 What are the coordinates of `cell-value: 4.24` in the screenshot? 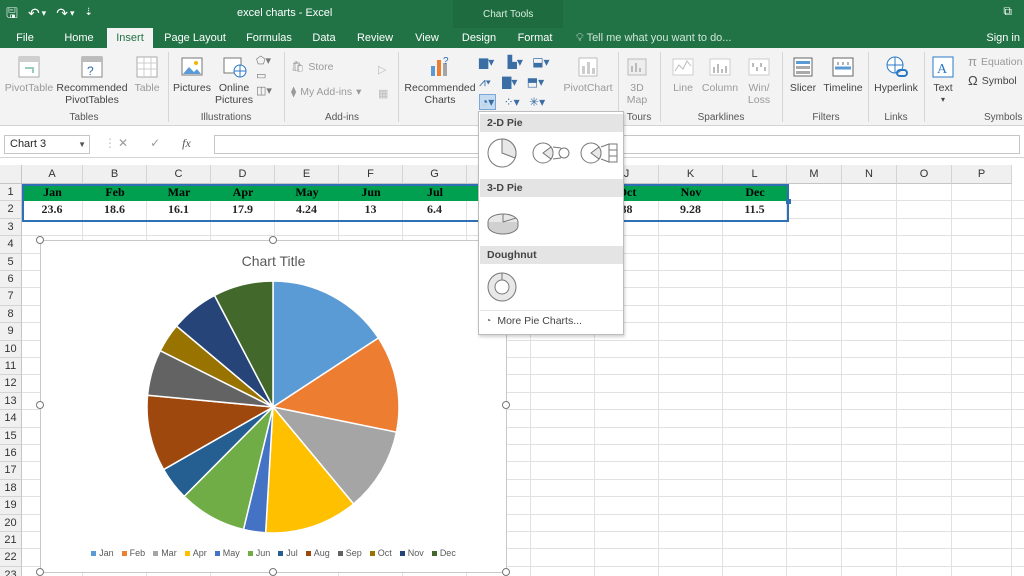 It's located at (307, 210).